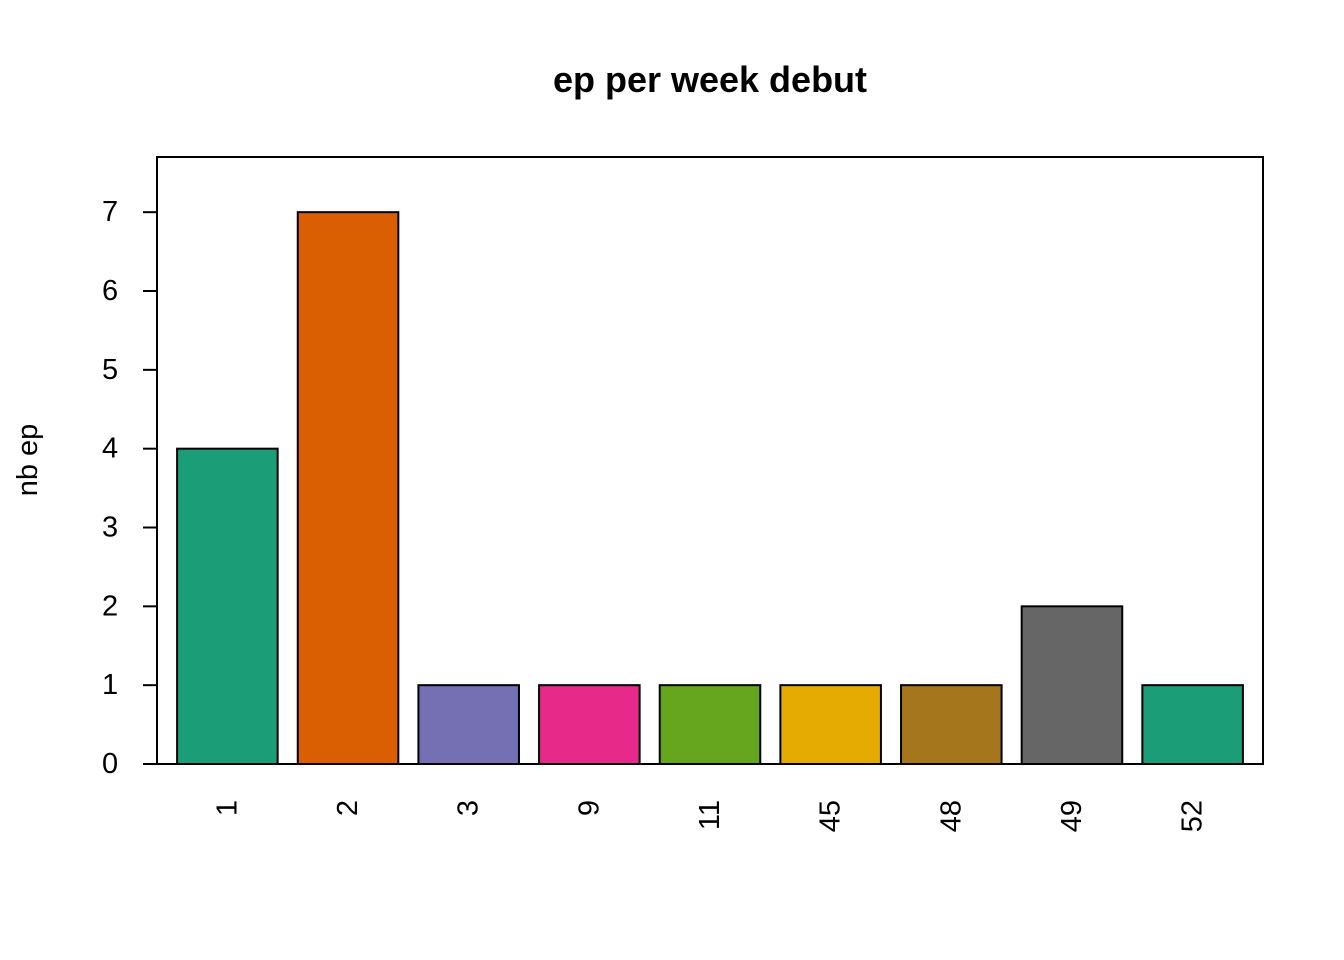  Describe the element at coordinates (227, 808) in the screenshot. I see `x-tick-label: 1` at that location.